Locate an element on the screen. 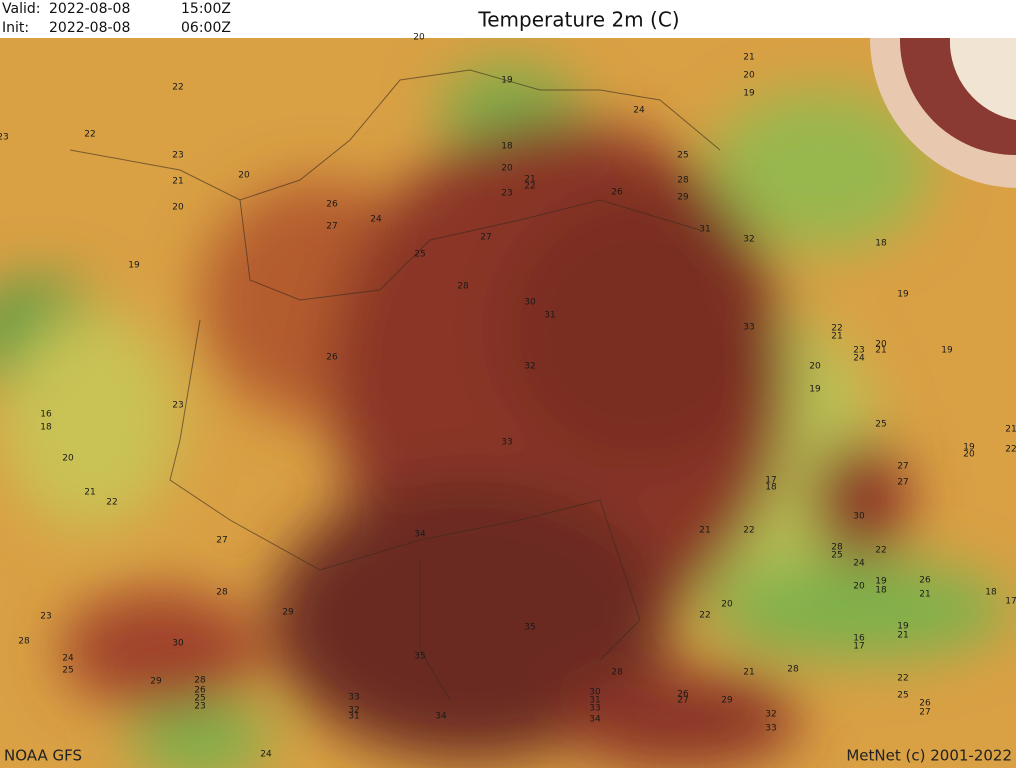 Image resolution: width=1016 pixels, height=768 pixels. color-scale is located at coordinates (943, 113).